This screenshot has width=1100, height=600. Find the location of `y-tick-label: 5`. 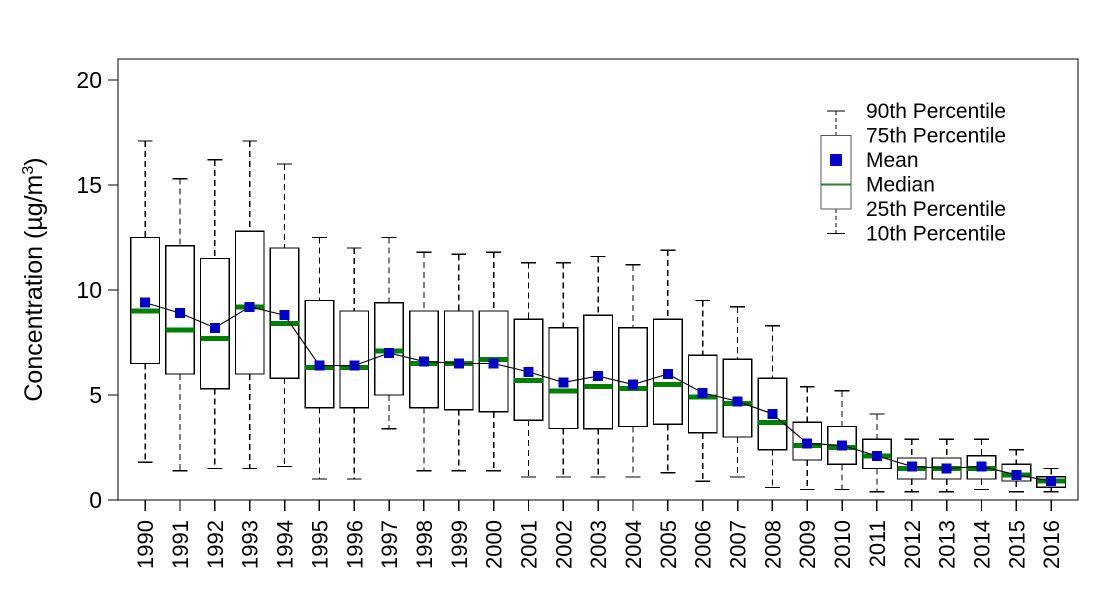

y-tick-label: 5 is located at coordinates (95, 395).